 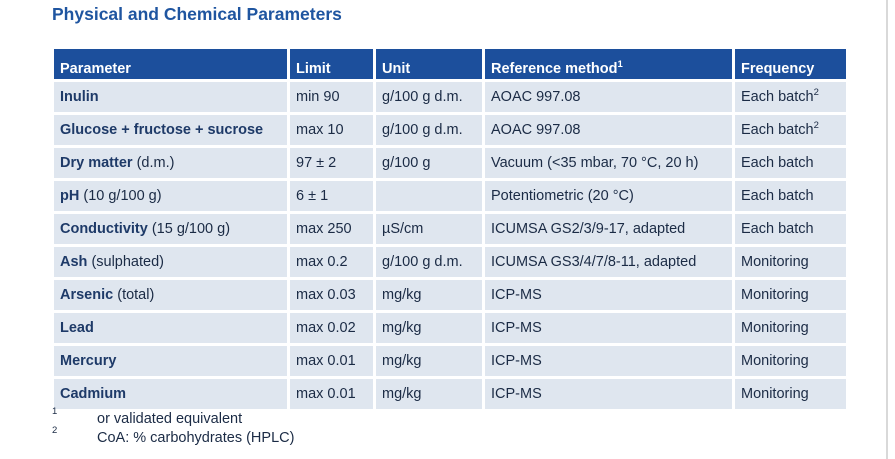 I want to click on parameter-name: Conductivity, so click(x=104, y=229).